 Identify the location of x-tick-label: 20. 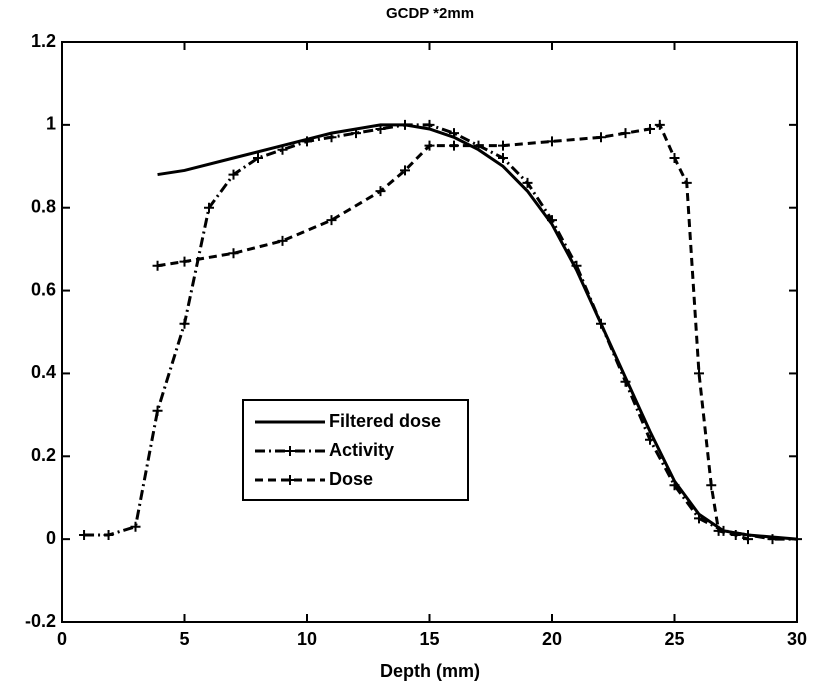
(552, 639).